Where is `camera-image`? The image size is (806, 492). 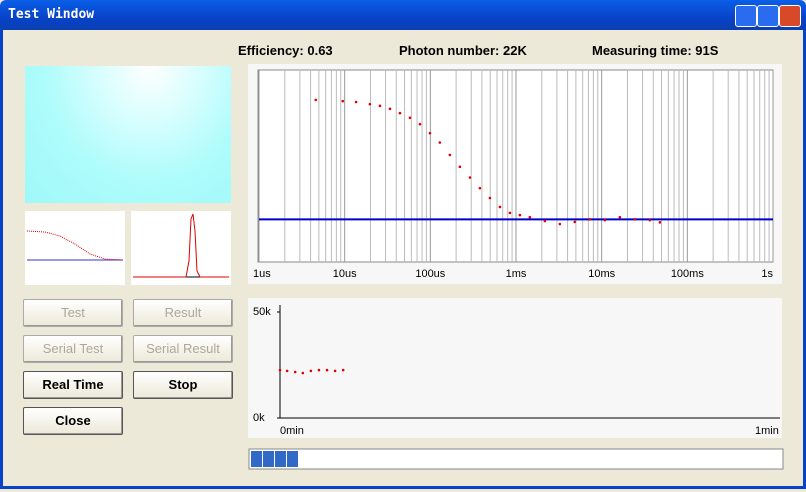
camera-image is located at coordinates (128, 134).